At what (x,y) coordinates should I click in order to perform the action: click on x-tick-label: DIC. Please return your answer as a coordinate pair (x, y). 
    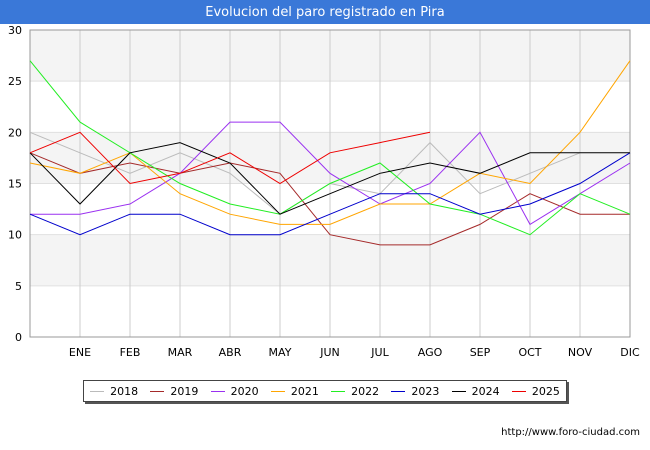
    Looking at the image, I should click on (630, 352).